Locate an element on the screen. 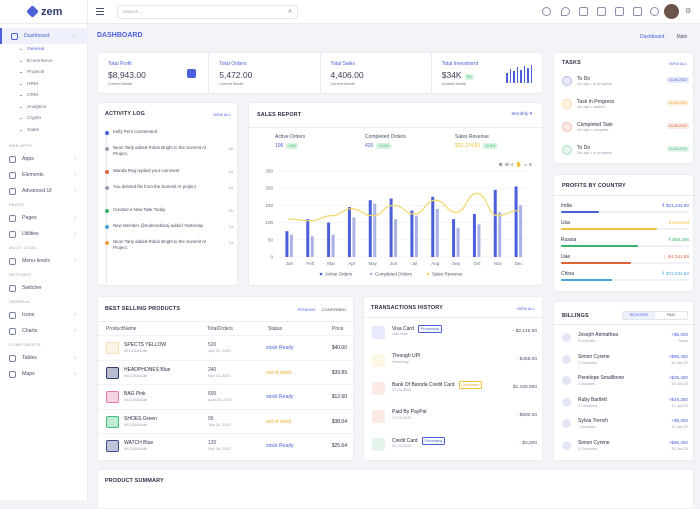 This screenshot has height=509, width=700. apps-icon is located at coordinates (619, 11).